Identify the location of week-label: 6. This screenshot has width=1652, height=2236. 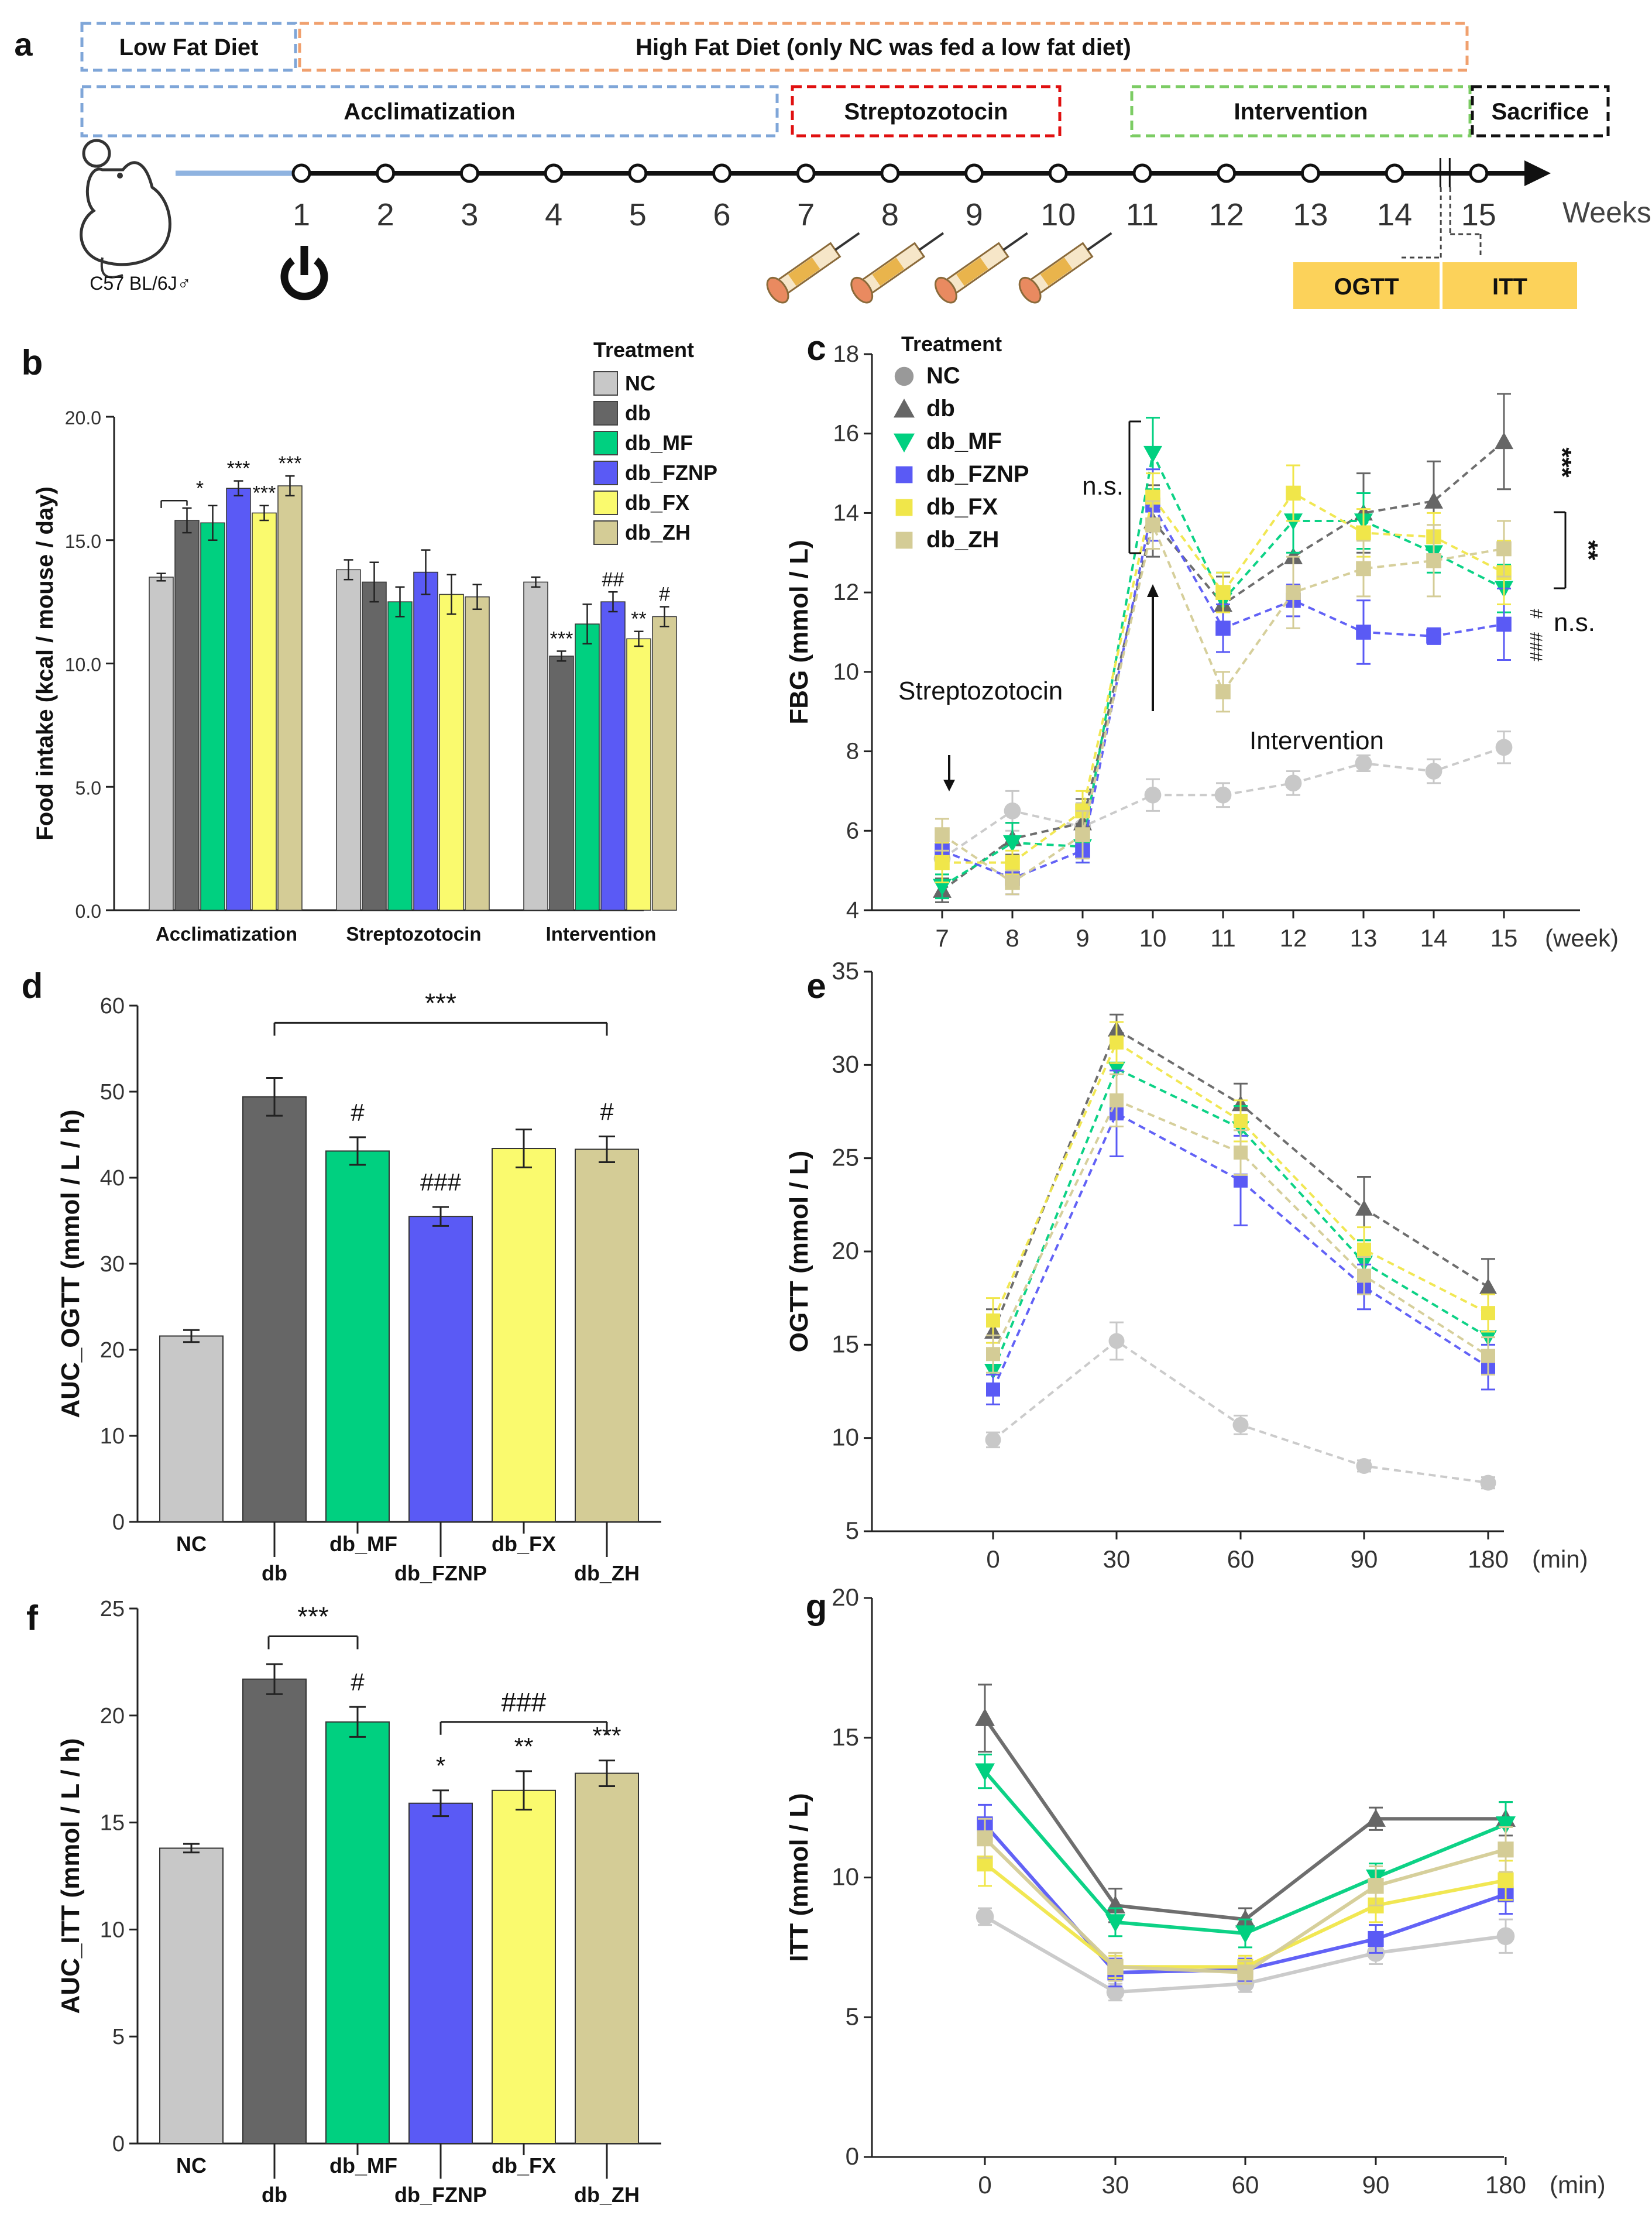
(722, 214).